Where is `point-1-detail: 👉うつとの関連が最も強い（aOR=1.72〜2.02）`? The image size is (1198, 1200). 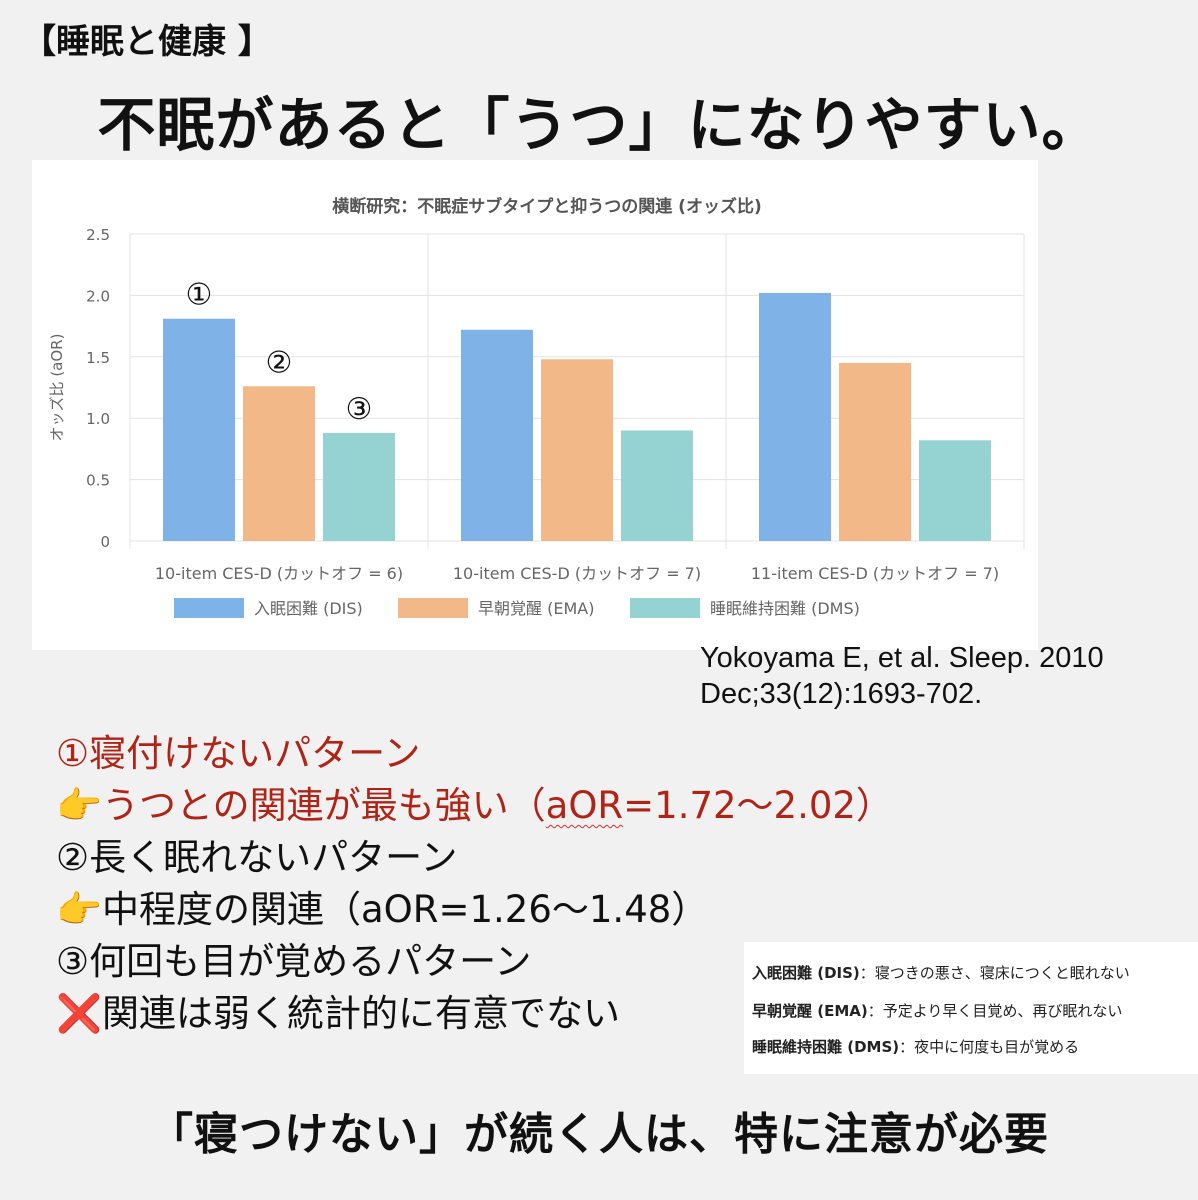 point-1-detail: 👉うつとの関連が最も強い（aOR=1.72〜2.02） is located at coordinates (474, 806).